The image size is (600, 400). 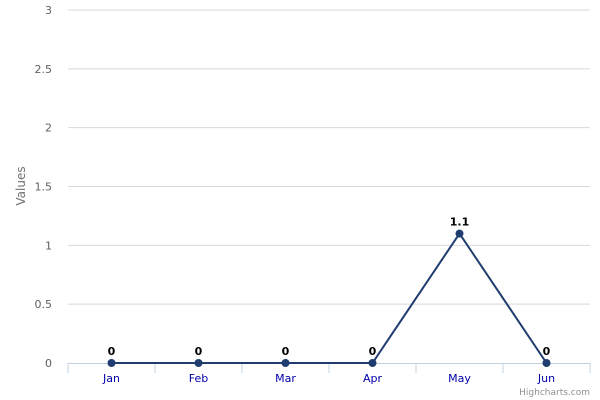 What do you see at coordinates (460, 222) in the screenshot?
I see `data-label: 1.1` at bounding box center [460, 222].